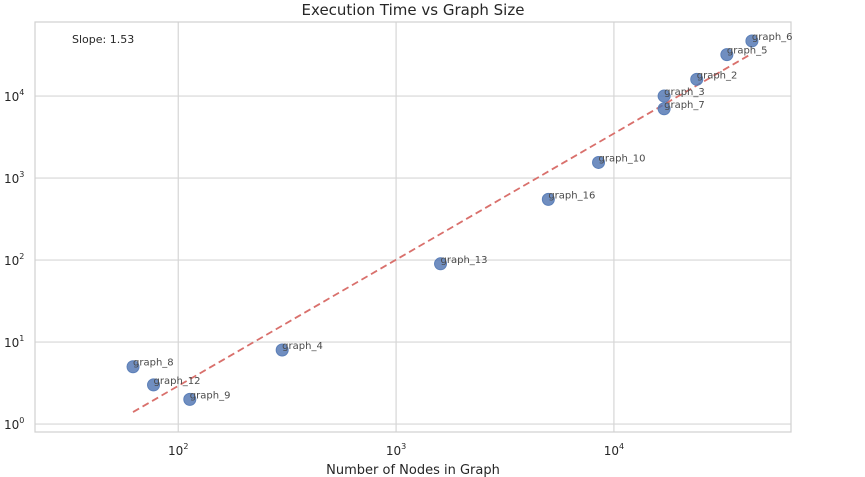 Image resolution: width=865 pixels, height=477 pixels. Describe the element at coordinates (413, 10) in the screenshot. I see `chart-title: Execution Time vs Graph Size` at that location.